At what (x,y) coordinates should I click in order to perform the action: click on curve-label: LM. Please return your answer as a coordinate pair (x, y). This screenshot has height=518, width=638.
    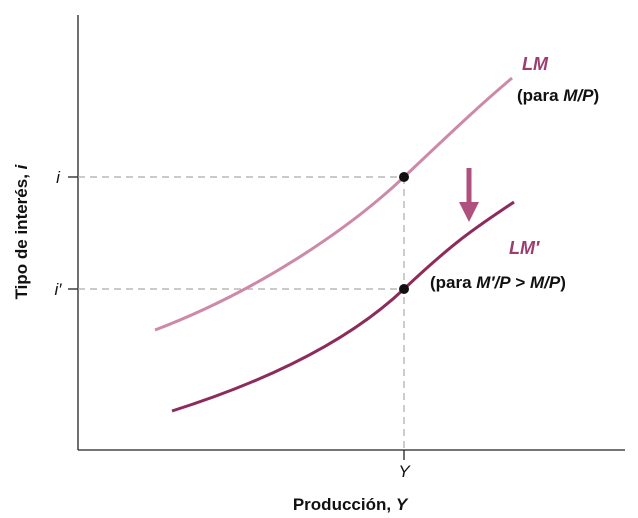
    Looking at the image, I should click on (535, 64).